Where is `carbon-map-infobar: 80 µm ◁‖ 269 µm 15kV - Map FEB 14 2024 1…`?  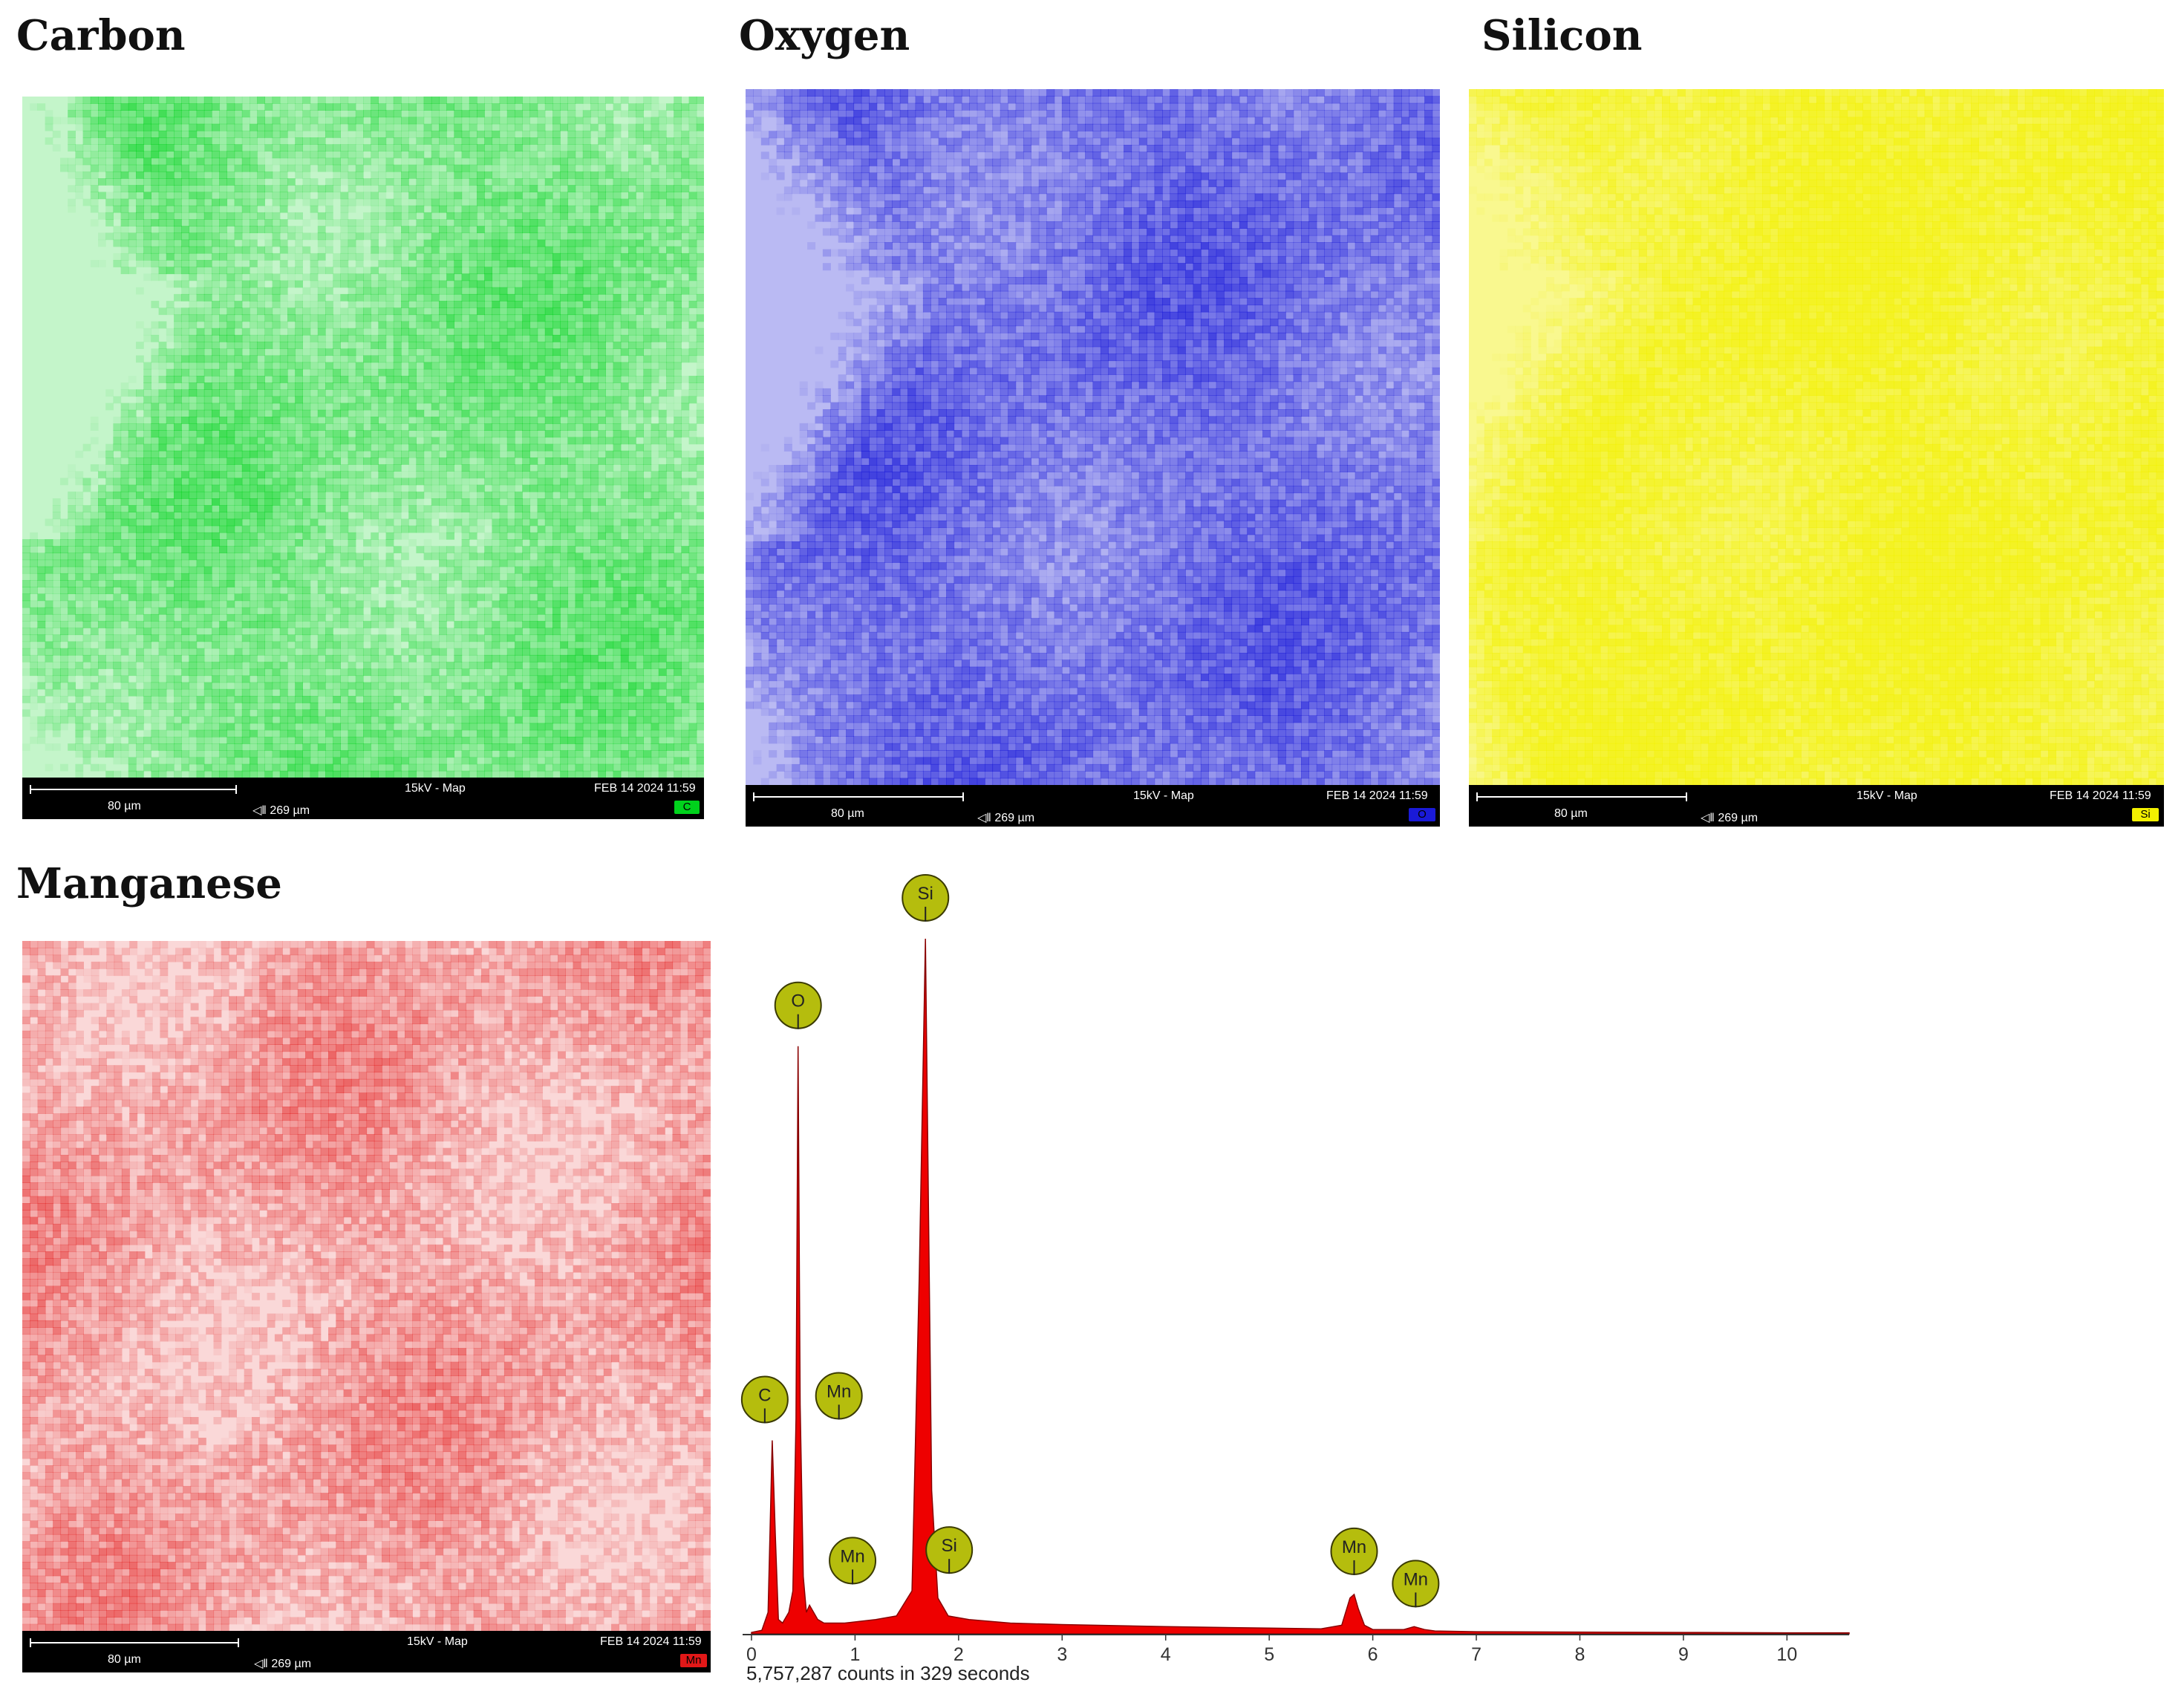 carbon-map-infobar: 80 µm ◁‖ 269 µm 15kV - Map FEB 14 2024 1… is located at coordinates (363, 798).